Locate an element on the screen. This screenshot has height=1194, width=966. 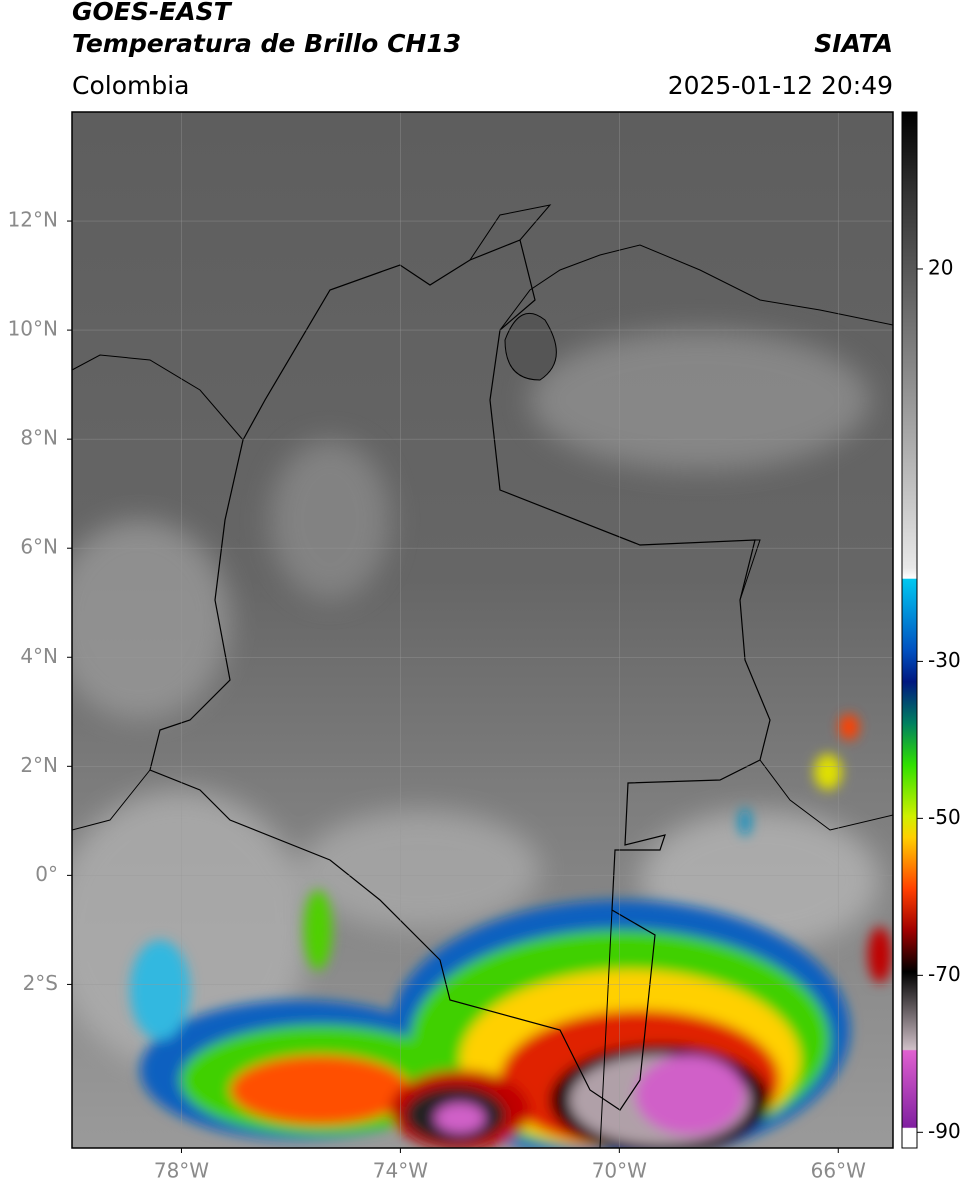
y-tick-label: 6°N is located at coordinates (39, 547).